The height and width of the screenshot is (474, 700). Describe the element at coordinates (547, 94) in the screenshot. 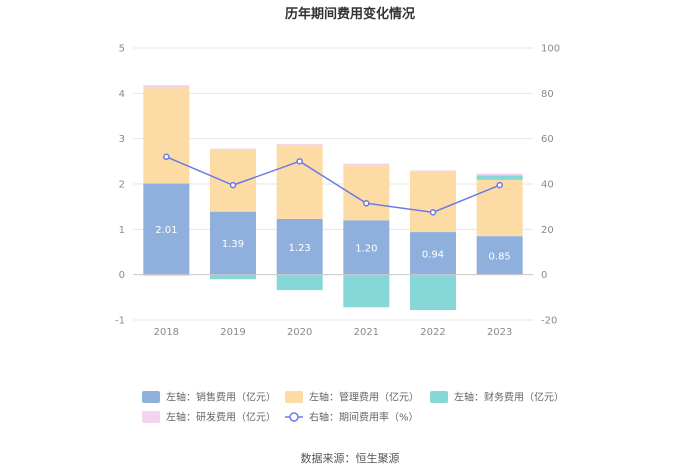

I see `right-tick-label: 80` at that location.